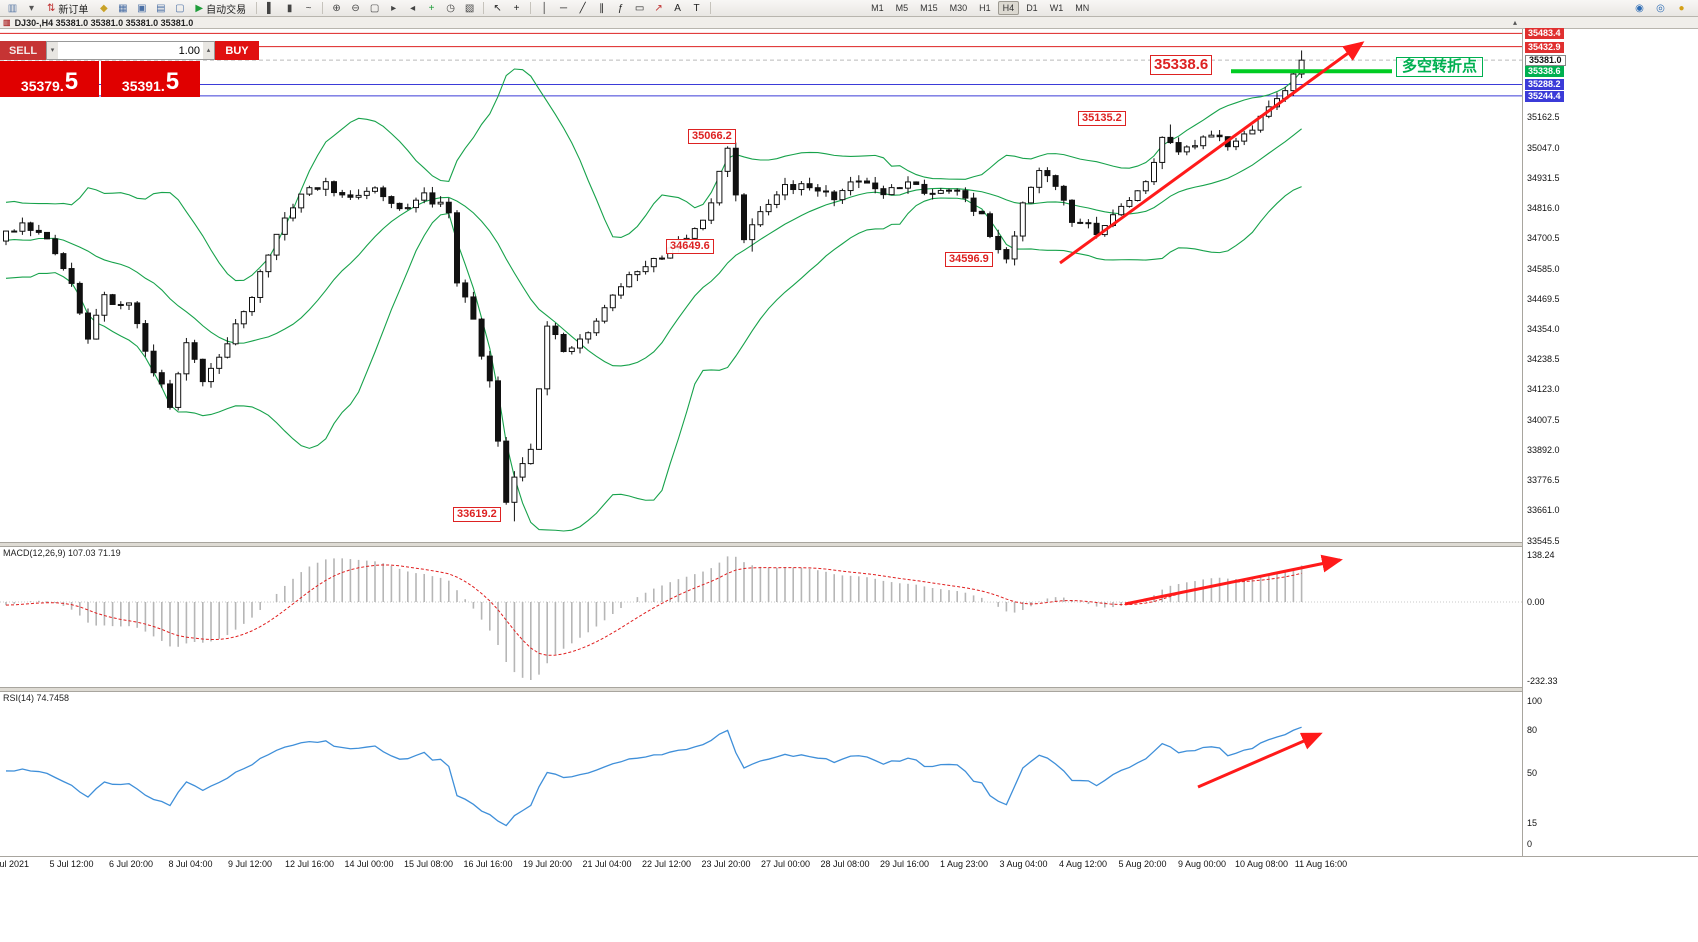 The width and height of the screenshot is (1698, 942). I want to click on buy-button: BUY, so click(237, 50).